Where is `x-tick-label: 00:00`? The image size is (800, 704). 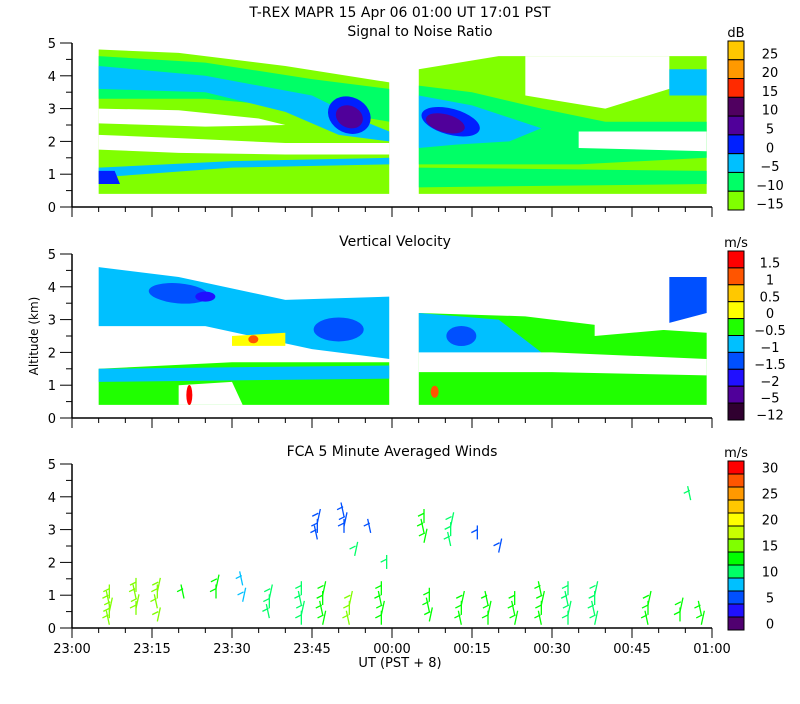
x-tick-label: 00:00 is located at coordinates (391, 649).